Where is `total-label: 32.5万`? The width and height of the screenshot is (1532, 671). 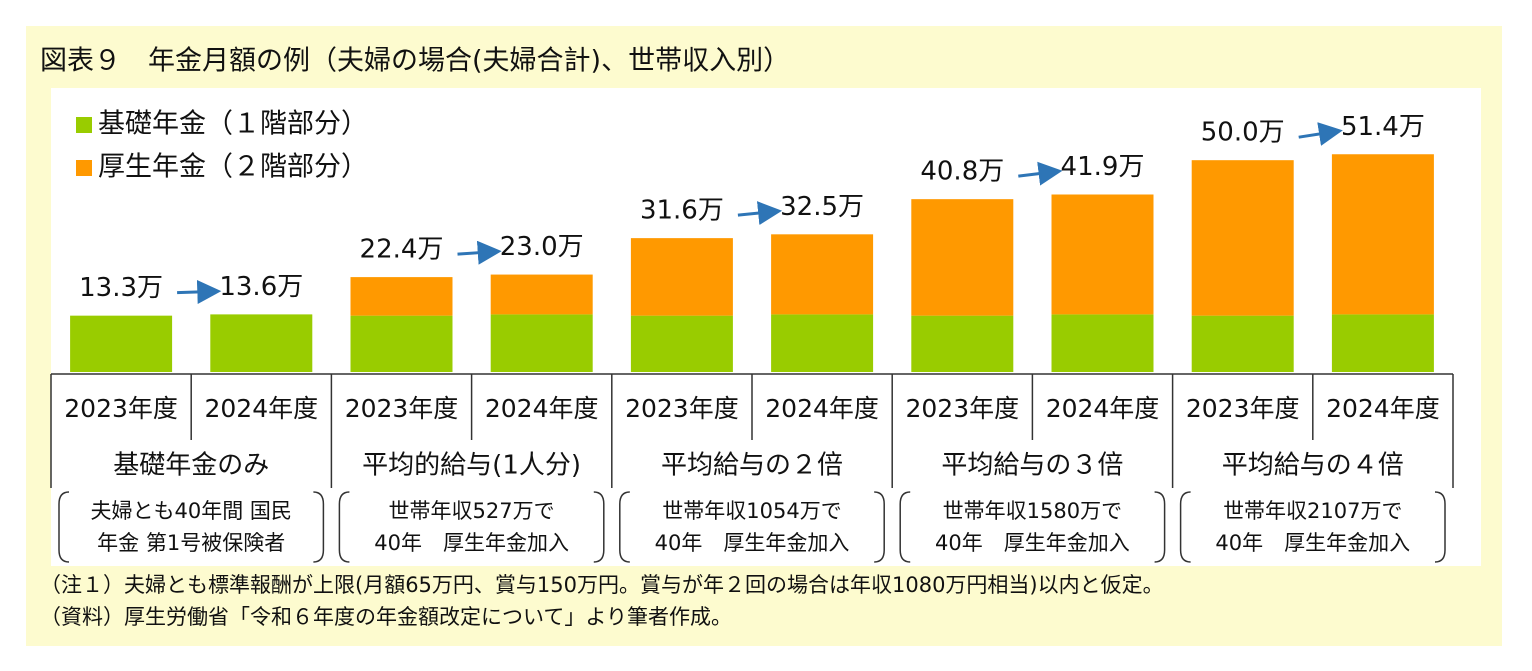 total-label: 32.5万 is located at coordinates (822, 207).